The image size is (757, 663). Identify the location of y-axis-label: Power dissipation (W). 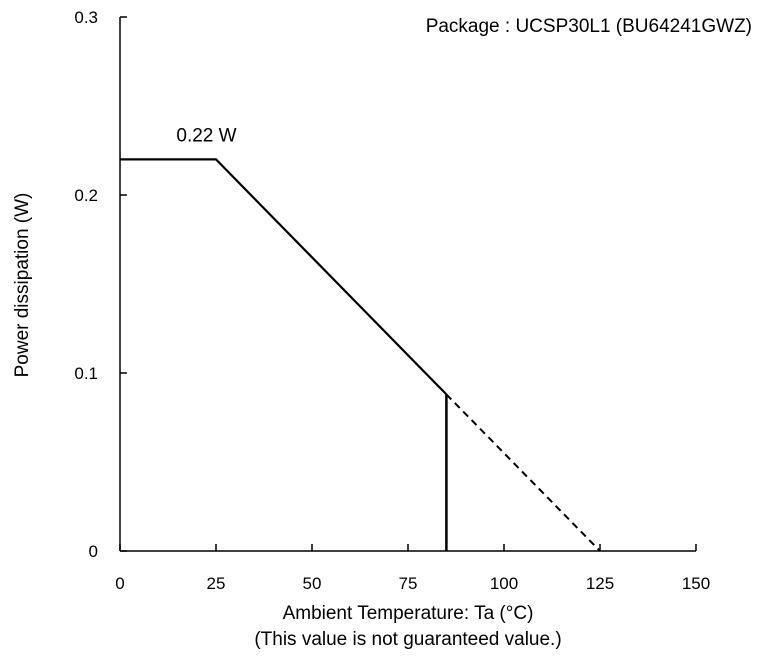
(22, 285).